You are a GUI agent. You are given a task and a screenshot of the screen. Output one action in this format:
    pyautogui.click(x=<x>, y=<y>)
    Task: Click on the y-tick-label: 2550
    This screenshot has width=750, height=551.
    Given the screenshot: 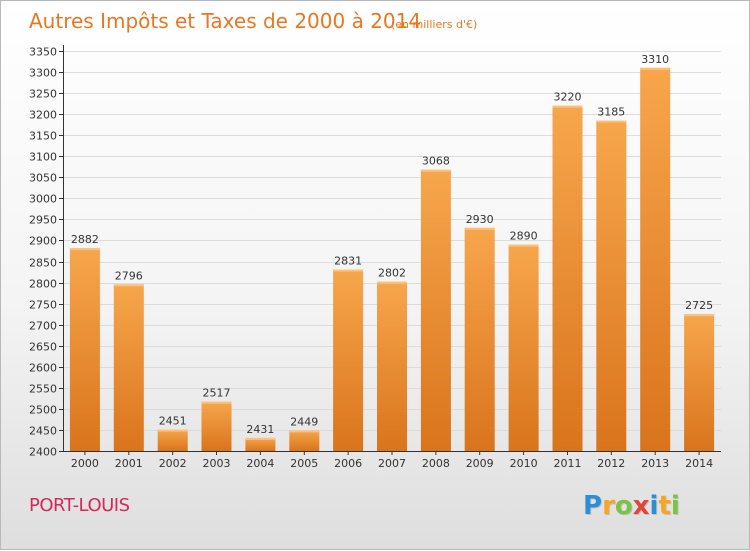 What is the action you would take?
    pyautogui.click(x=43, y=389)
    